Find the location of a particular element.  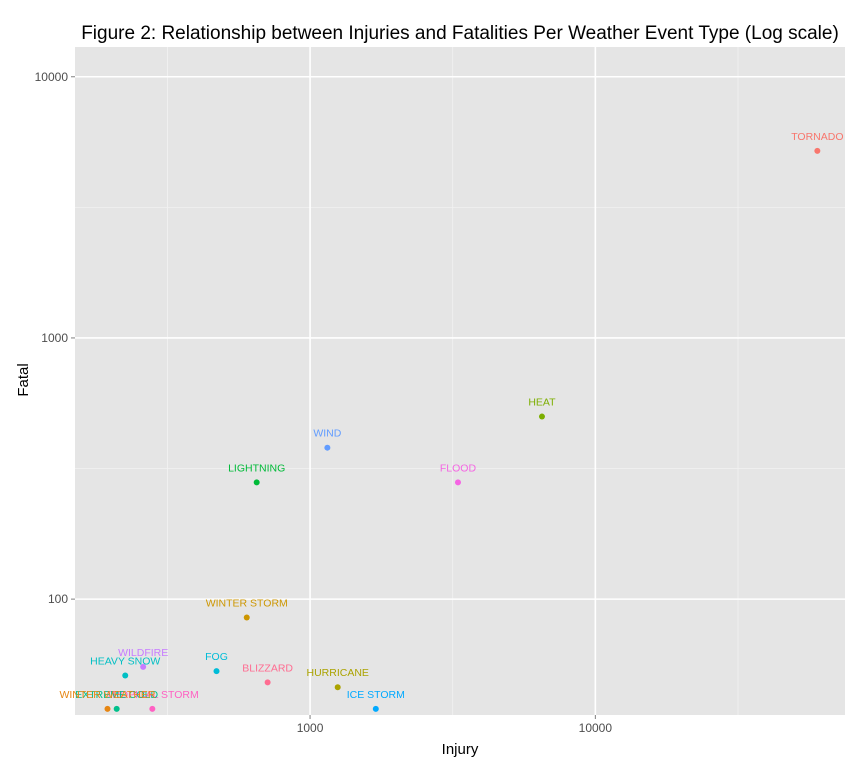

point-flood is located at coordinates (457, 482).